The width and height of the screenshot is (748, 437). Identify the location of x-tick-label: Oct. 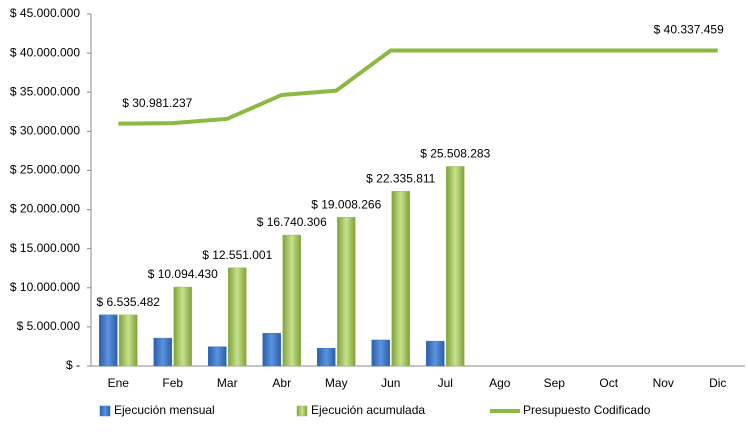
(608, 383).